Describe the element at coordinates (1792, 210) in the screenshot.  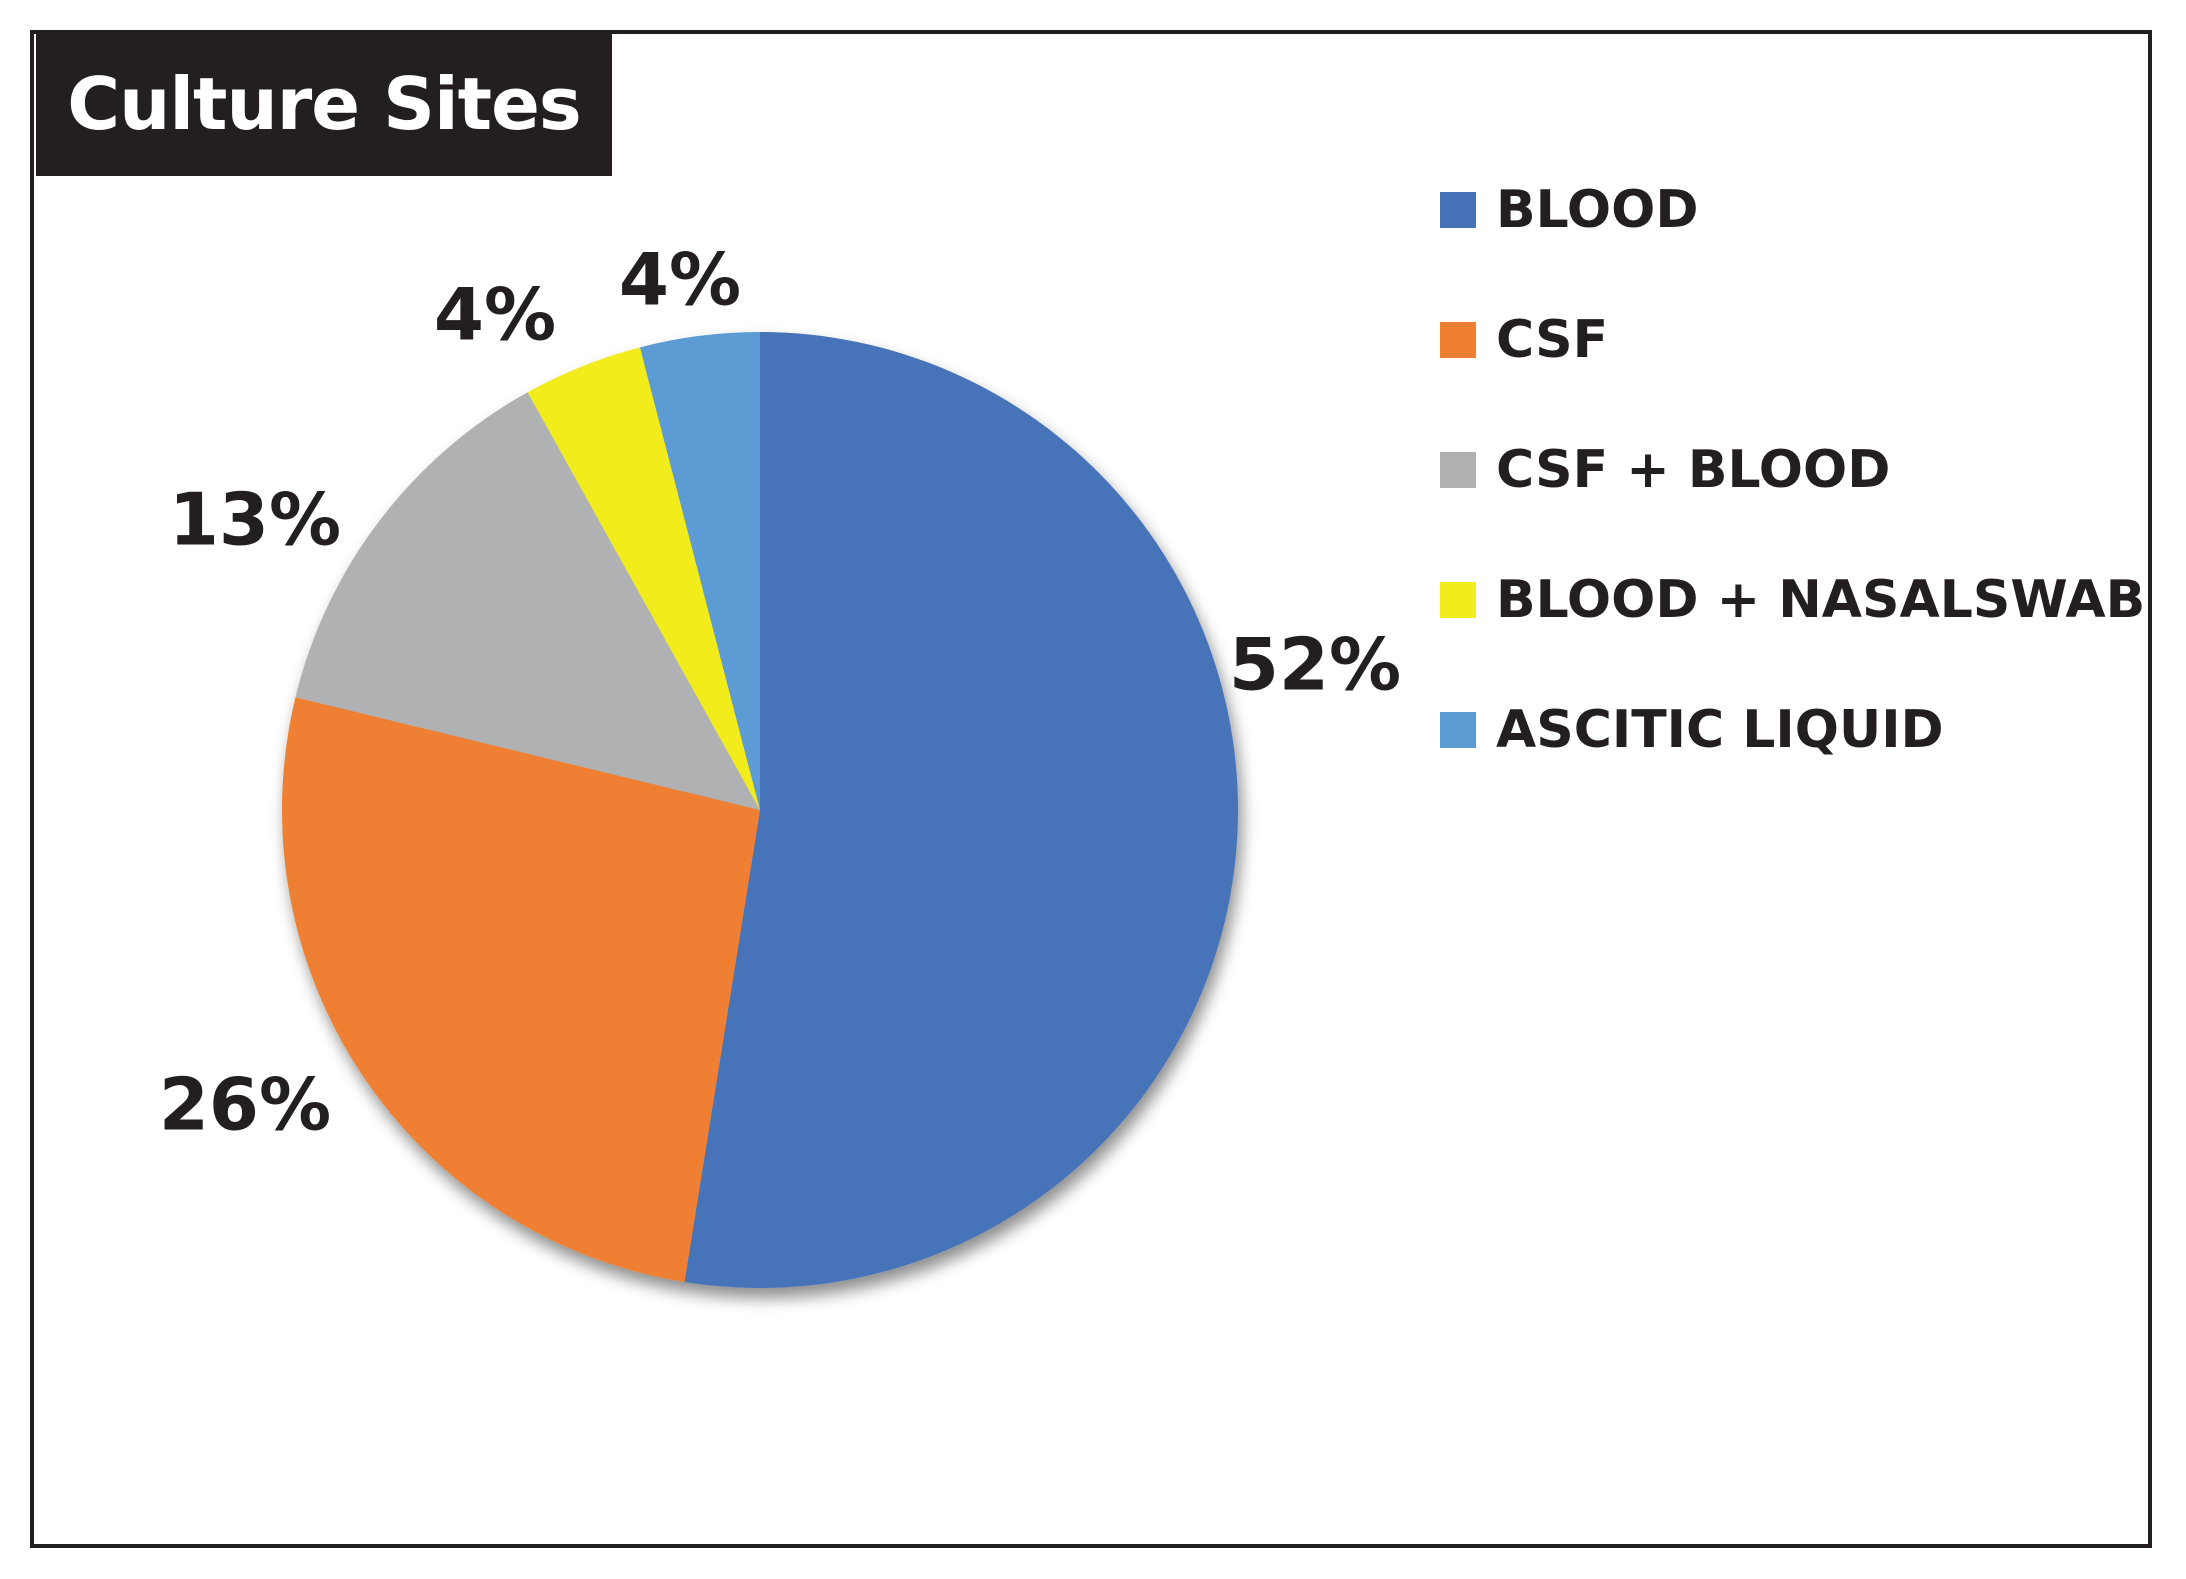
I see `legend-item: BLOOD` at that location.